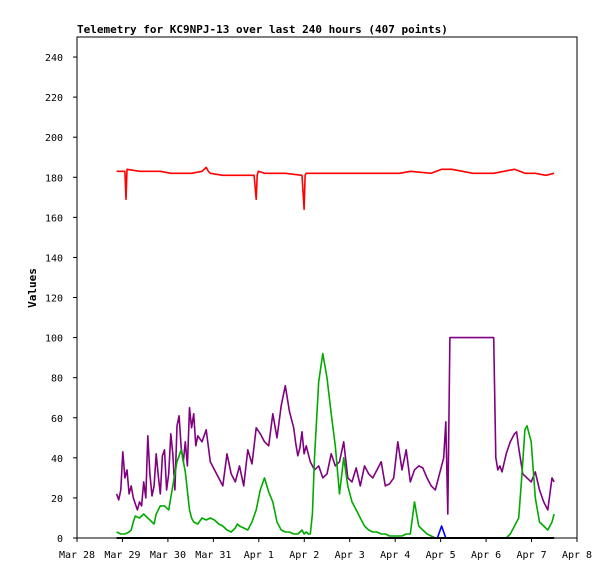 The height and width of the screenshot is (579, 615). I want to click on x-tick-label: Apr 7, so click(531, 555).